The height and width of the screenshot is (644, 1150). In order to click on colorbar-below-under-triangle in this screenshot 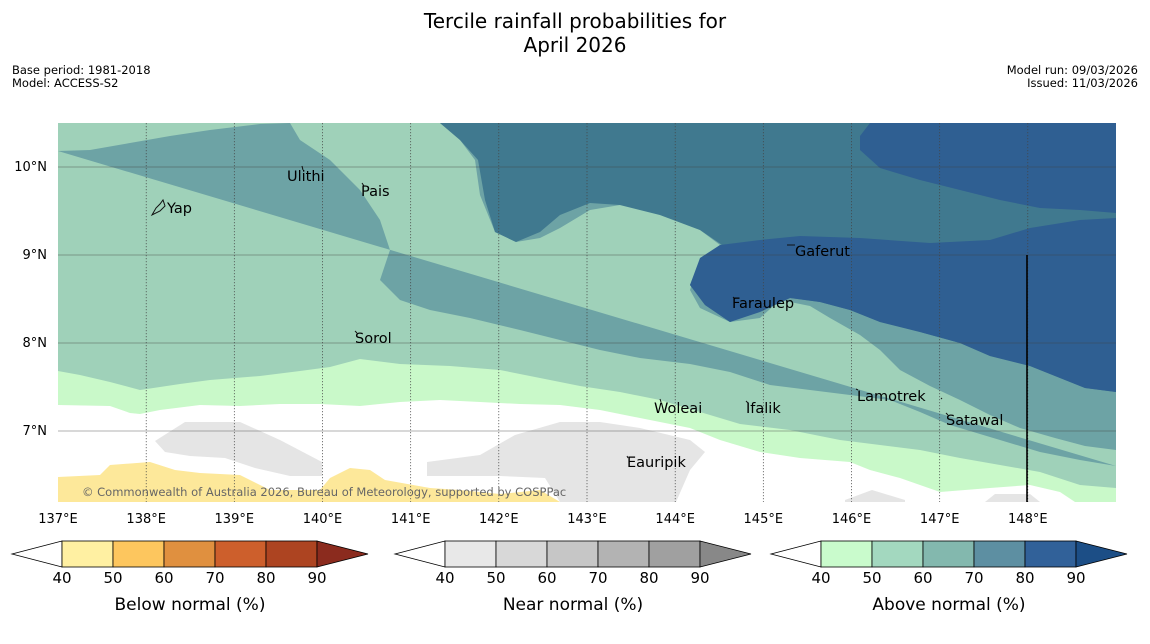, I will do `click(36, 554)`.